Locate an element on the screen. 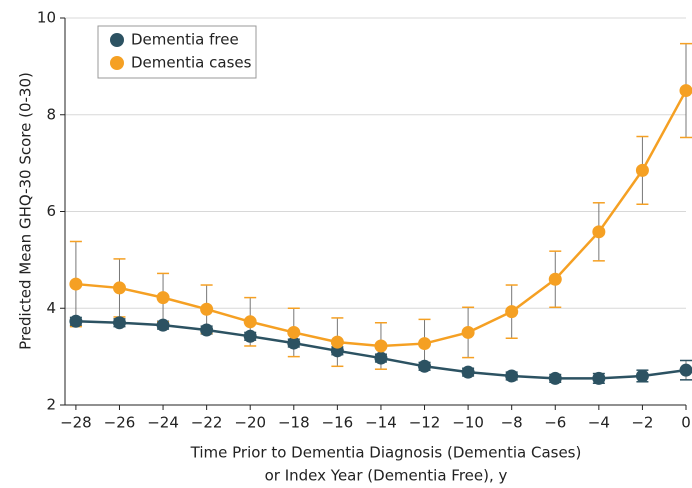 This screenshot has width=692, height=488. x-tick-label: −20 is located at coordinates (250, 423).